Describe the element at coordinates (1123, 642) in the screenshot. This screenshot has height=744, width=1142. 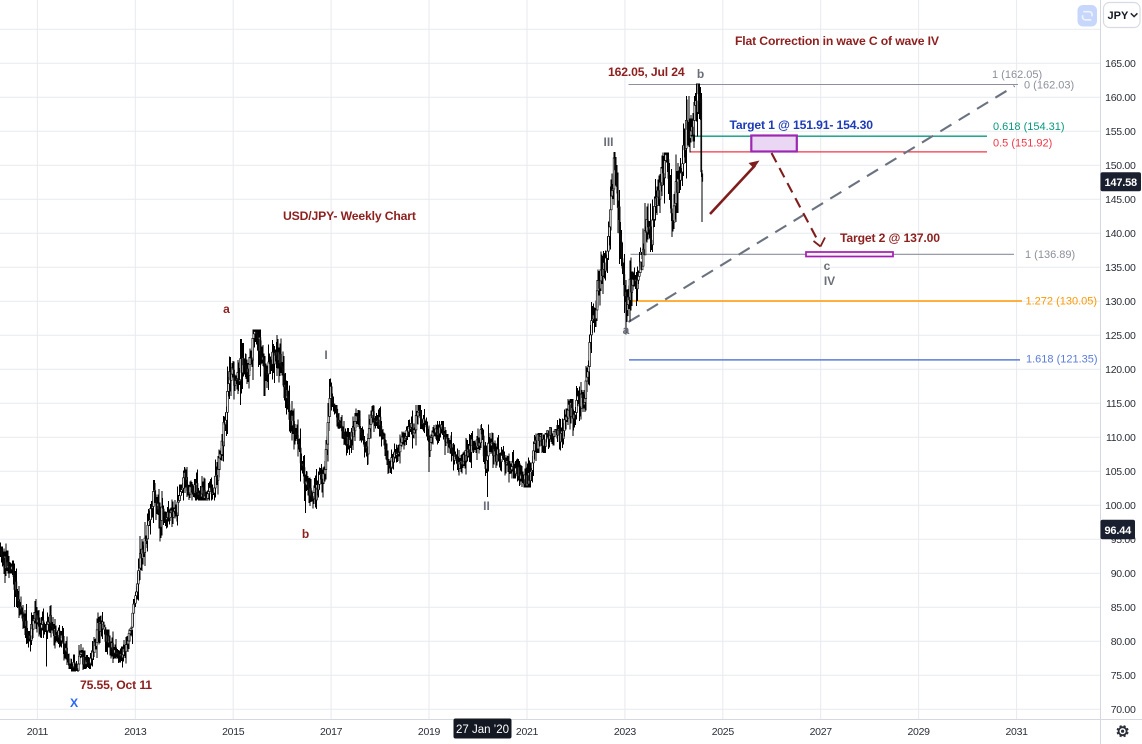
I see `svg-text: 80.00` at that location.